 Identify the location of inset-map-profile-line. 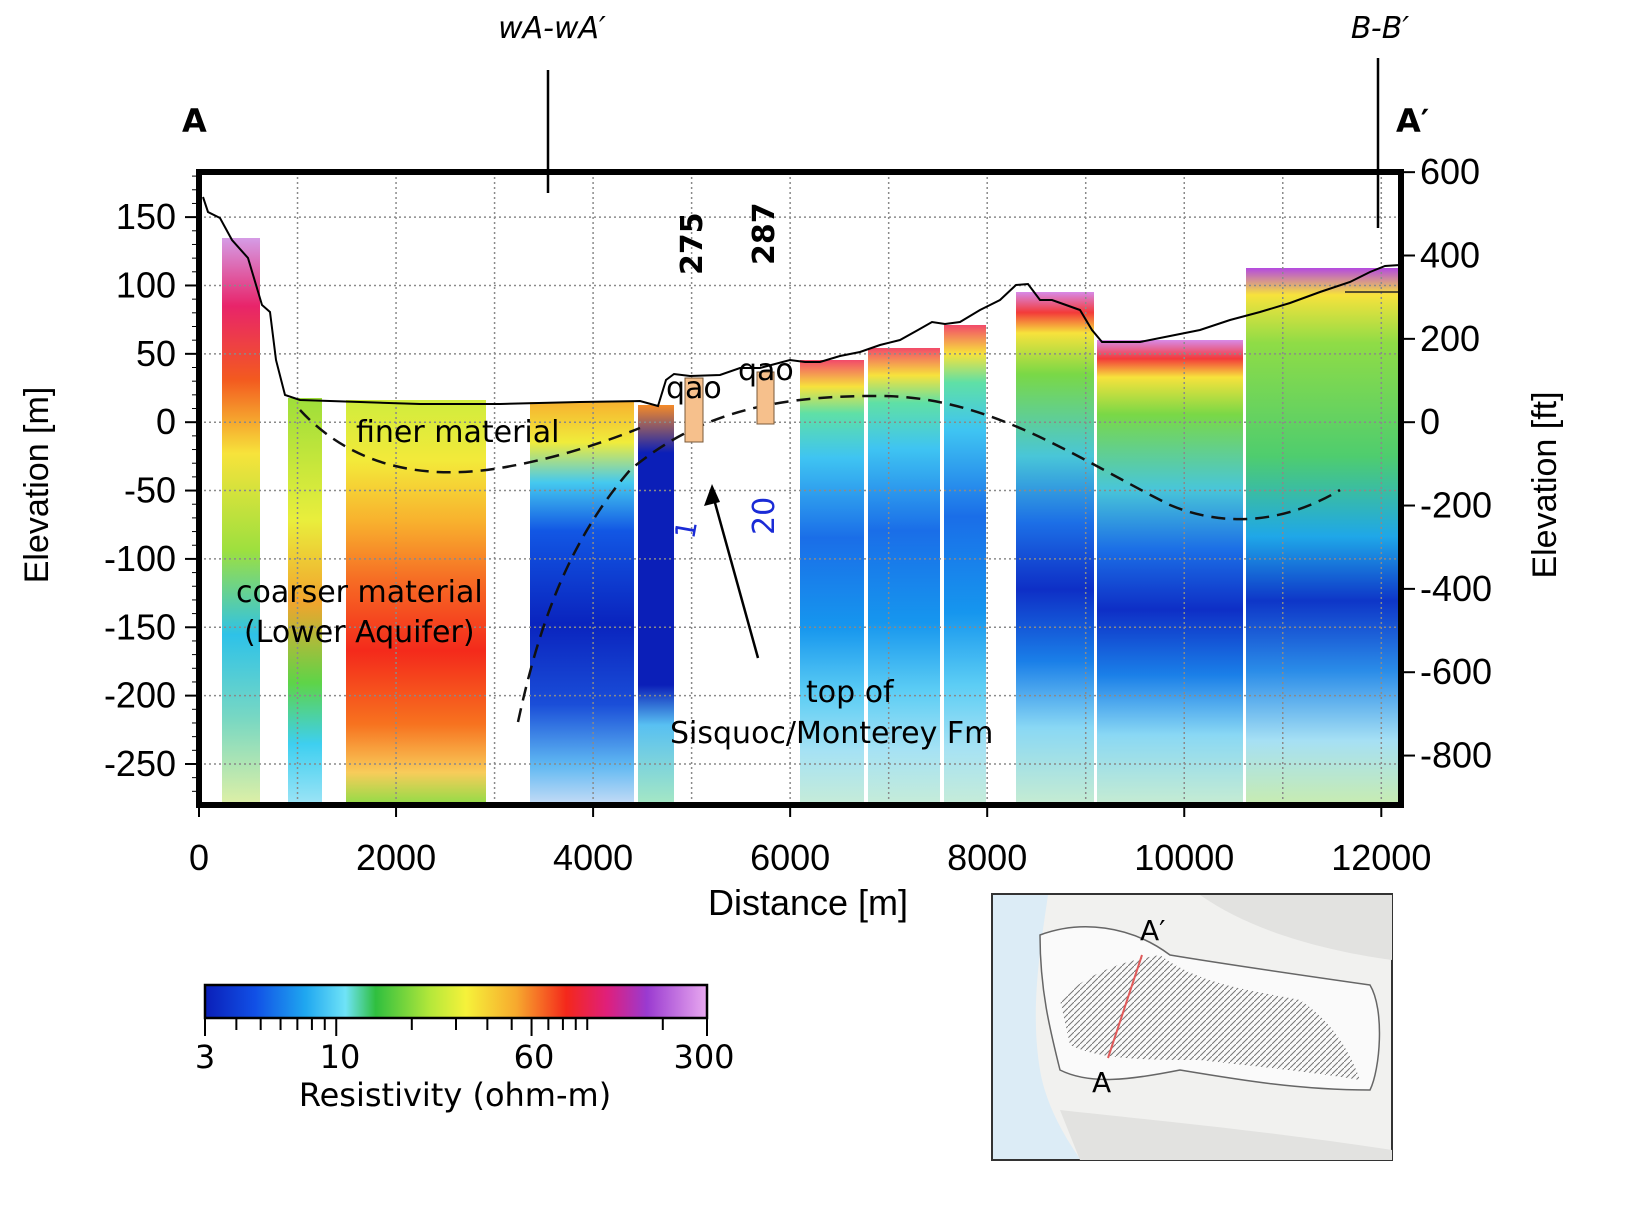
(1125, 1006).